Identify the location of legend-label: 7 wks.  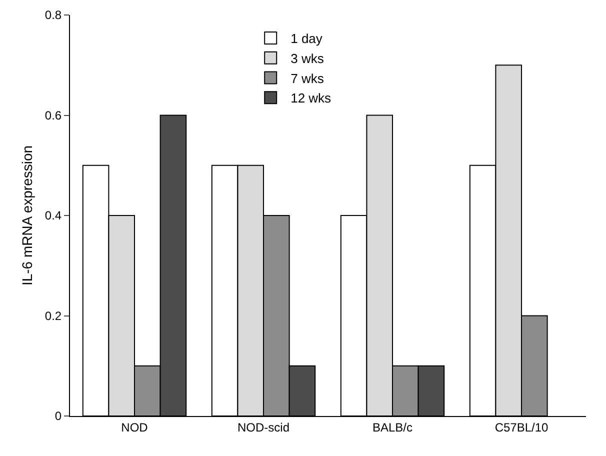
(307, 78).